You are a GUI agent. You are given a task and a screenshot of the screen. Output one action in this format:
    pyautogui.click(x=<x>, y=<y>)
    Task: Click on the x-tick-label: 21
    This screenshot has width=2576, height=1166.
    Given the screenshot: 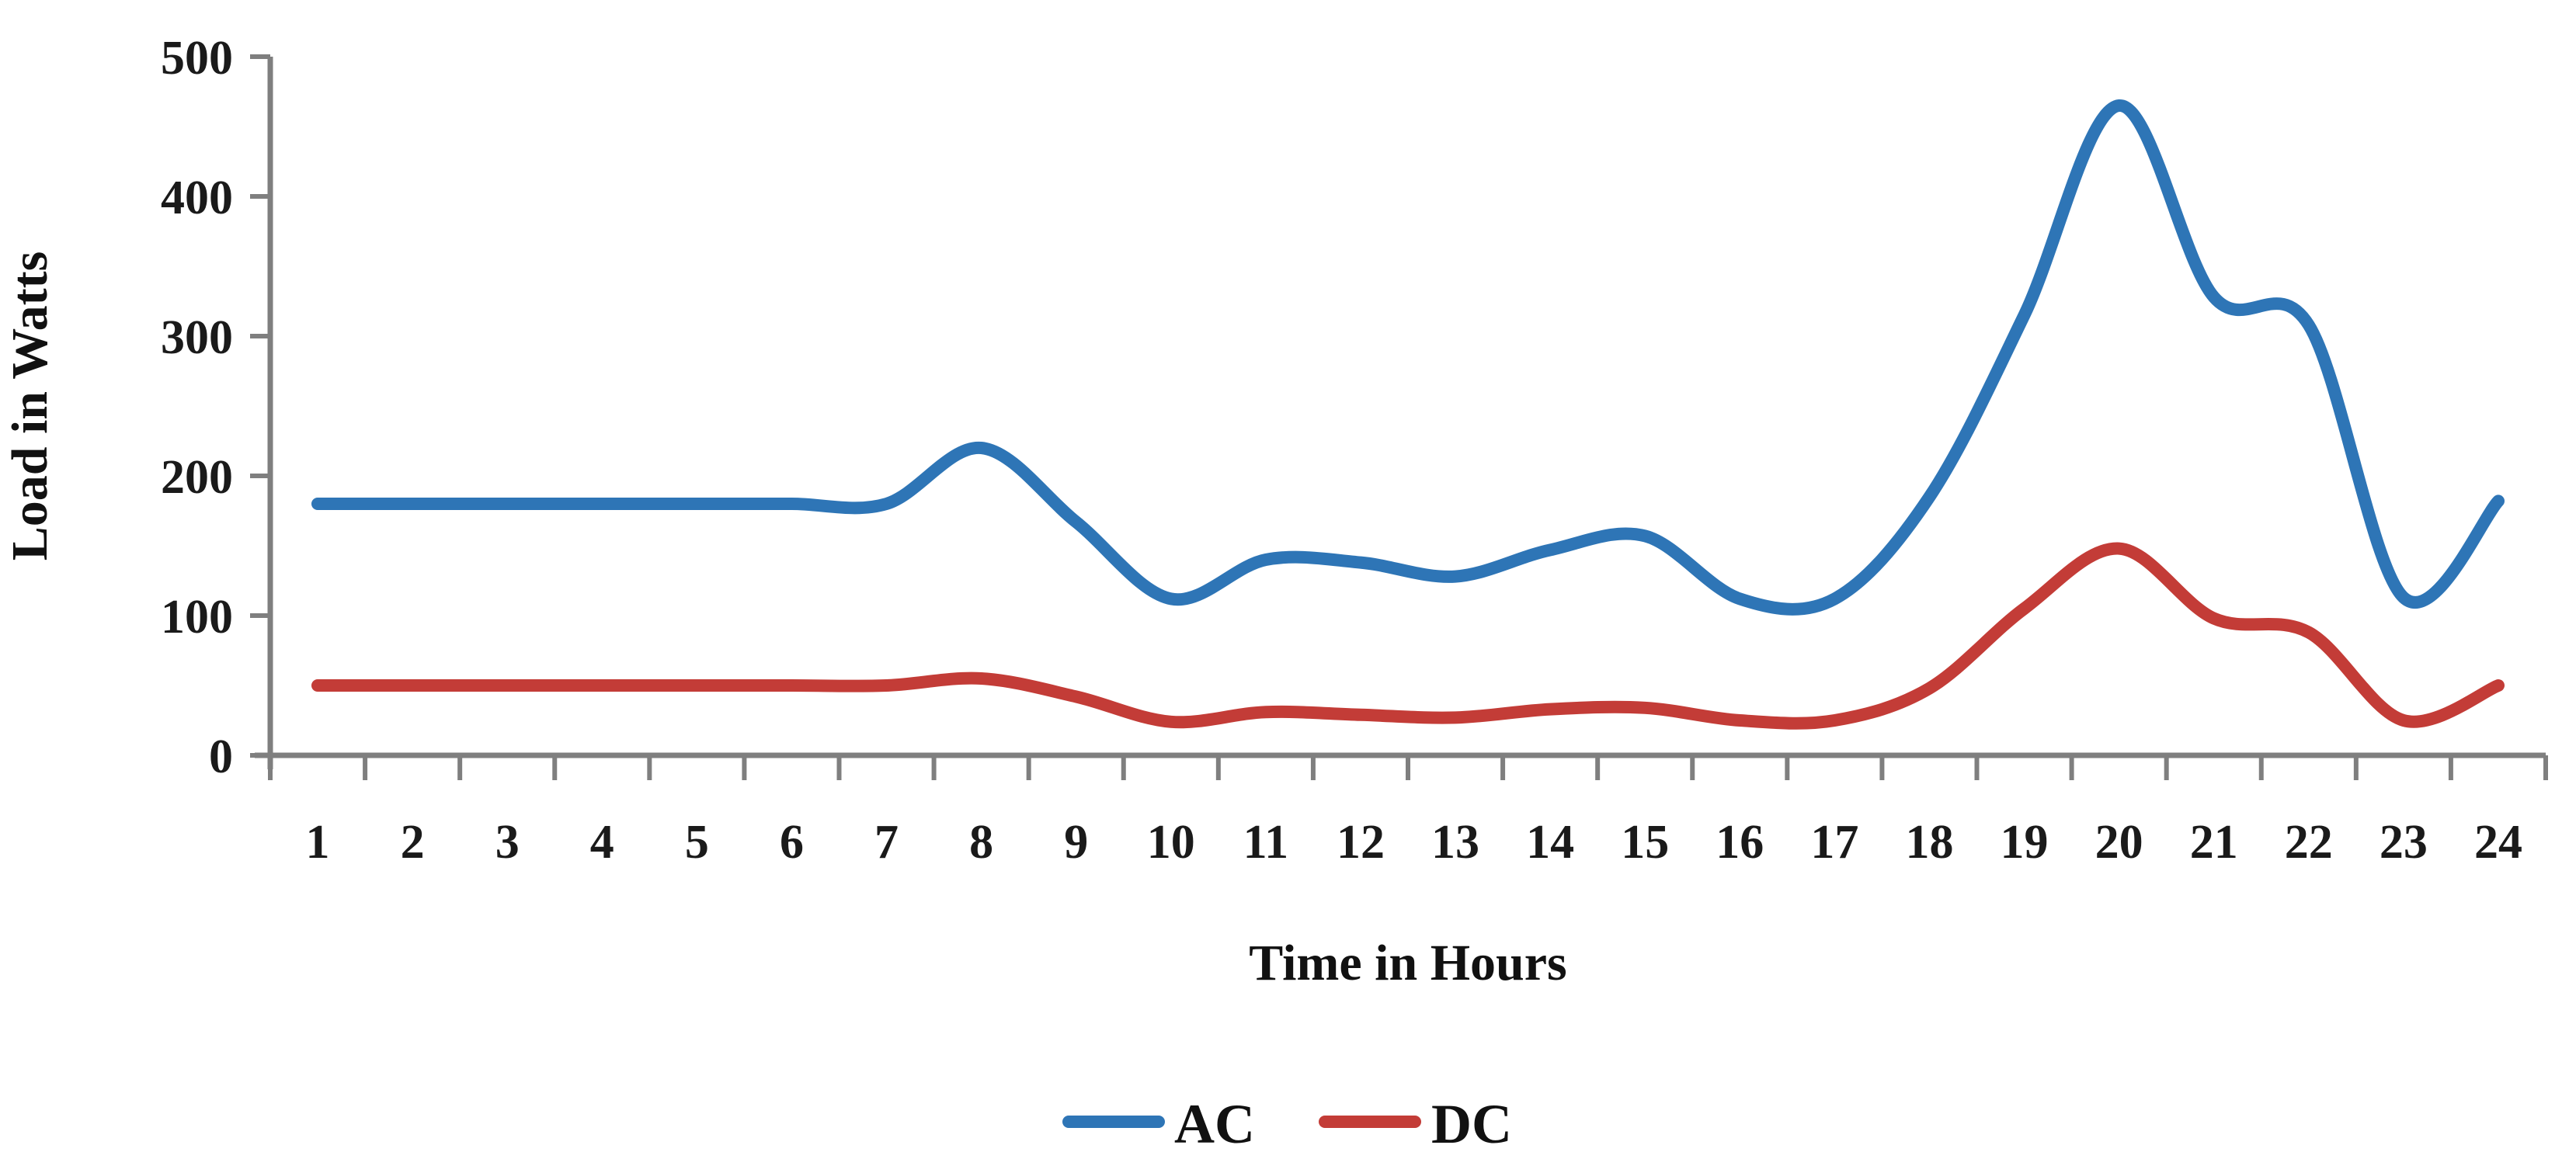 What is the action you would take?
    pyautogui.click(x=2214, y=843)
    